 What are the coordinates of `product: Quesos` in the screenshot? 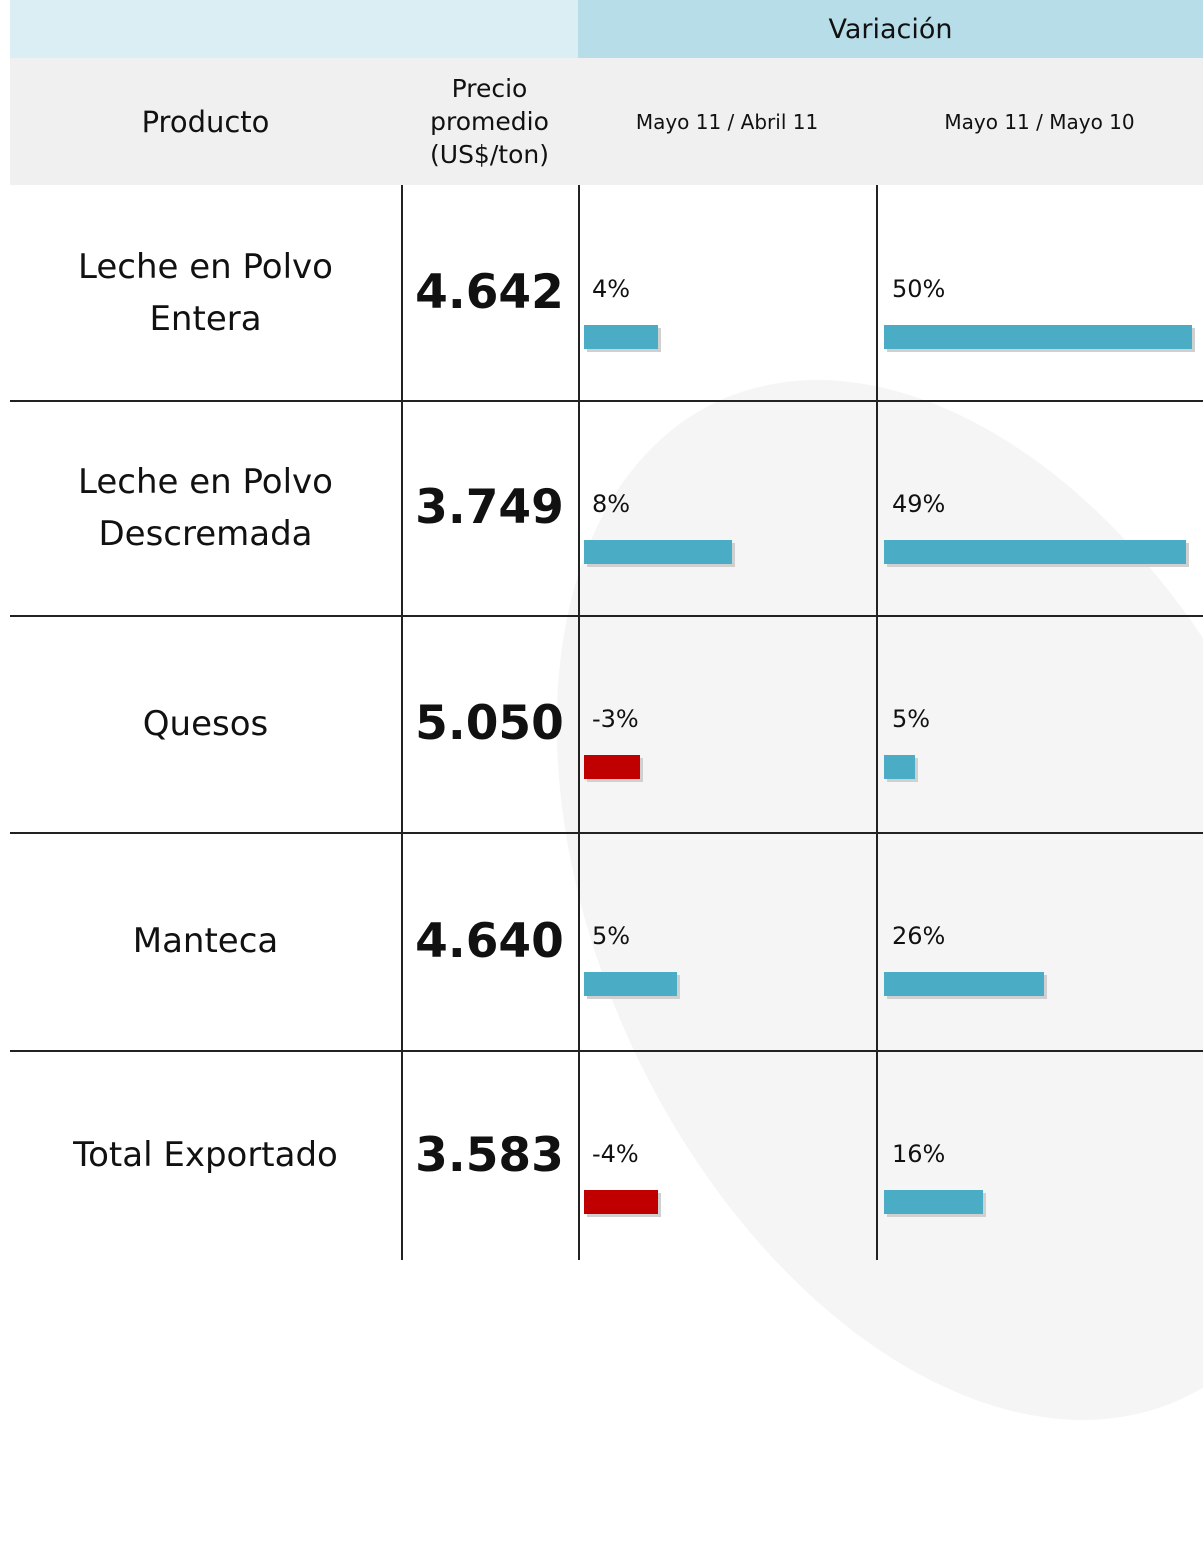 It's located at (205, 723).